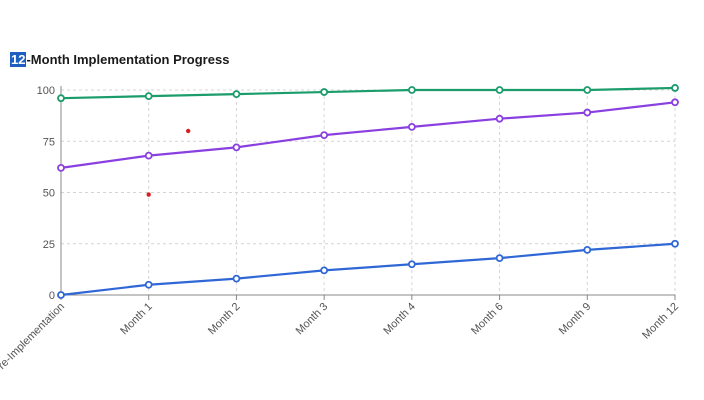 Image resolution: width=704 pixels, height=400 pixels. What do you see at coordinates (660, 321) in the screenshot?
I see `x-tick-label: Month 12` at bounding box center [660, 321].